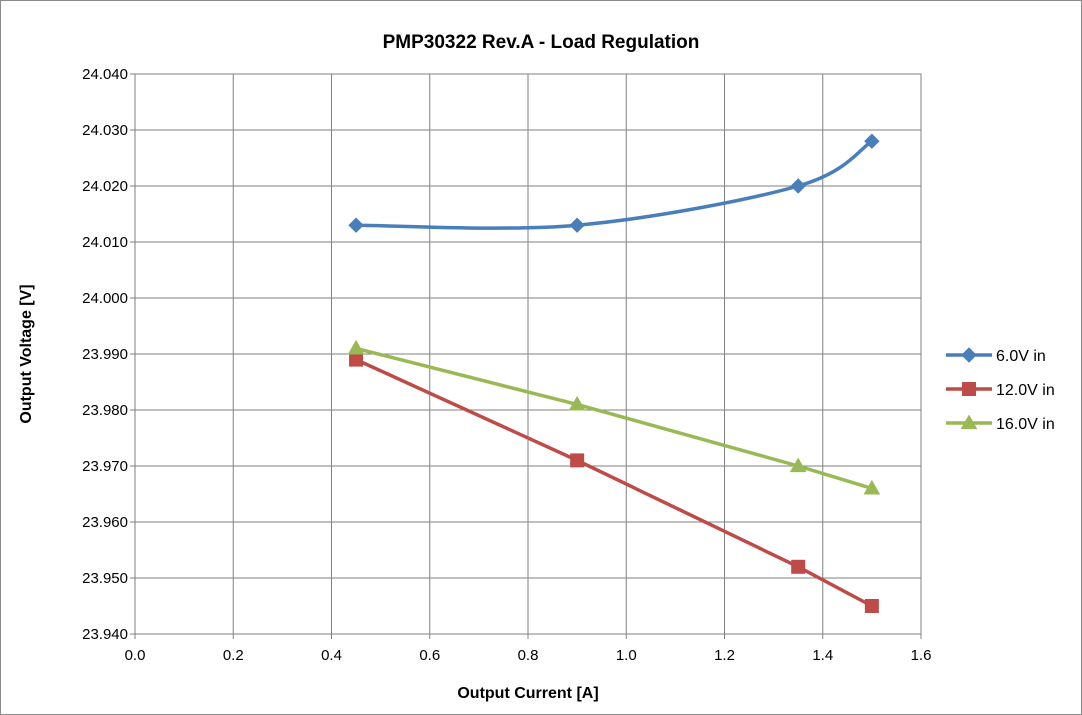  I want to click on y-axis-title: Output Voltage [V], so click(26, 353).